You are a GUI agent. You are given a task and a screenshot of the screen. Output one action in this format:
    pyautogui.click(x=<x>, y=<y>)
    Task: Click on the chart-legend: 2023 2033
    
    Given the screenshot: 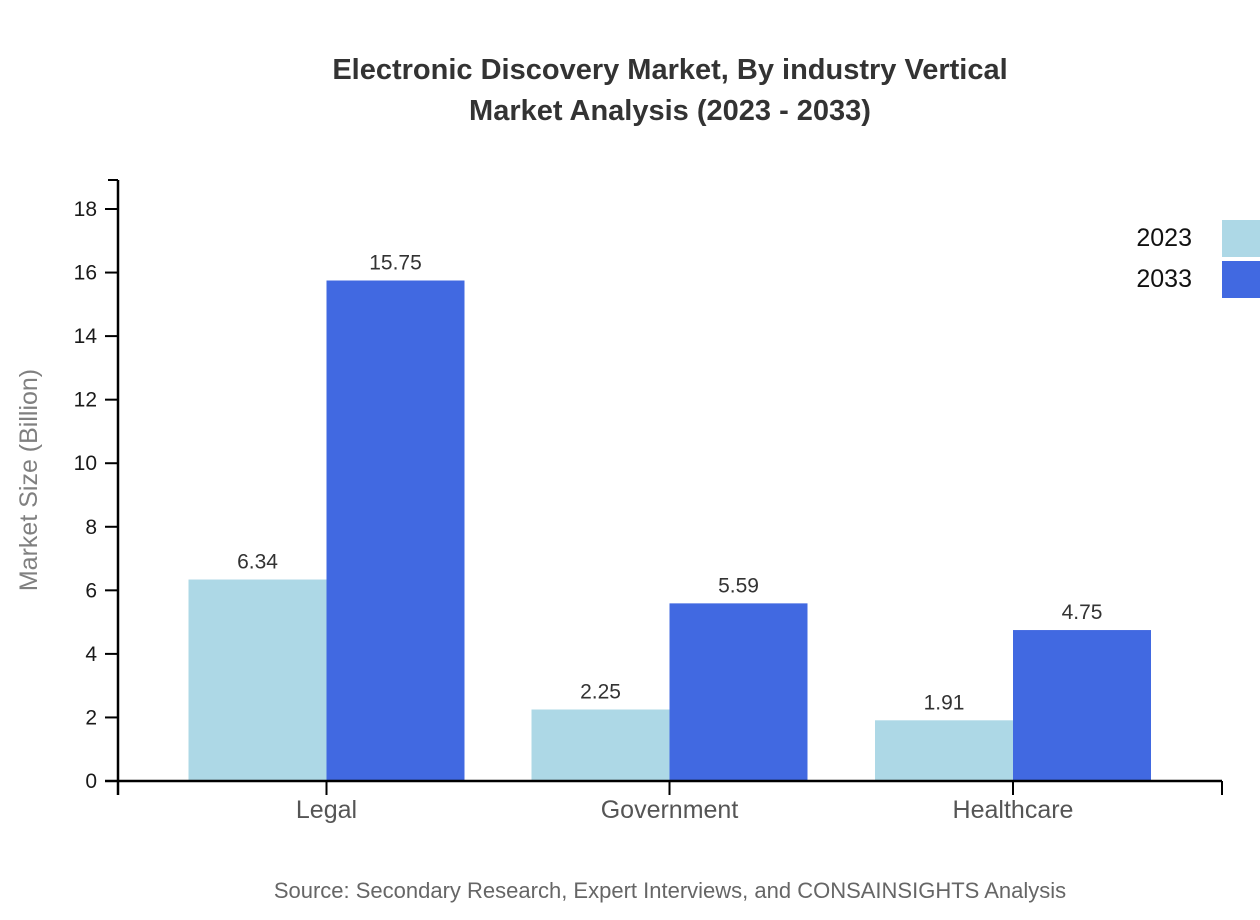 What is the action you would take?
    pyautogui.click(x=1198, y=261)
    